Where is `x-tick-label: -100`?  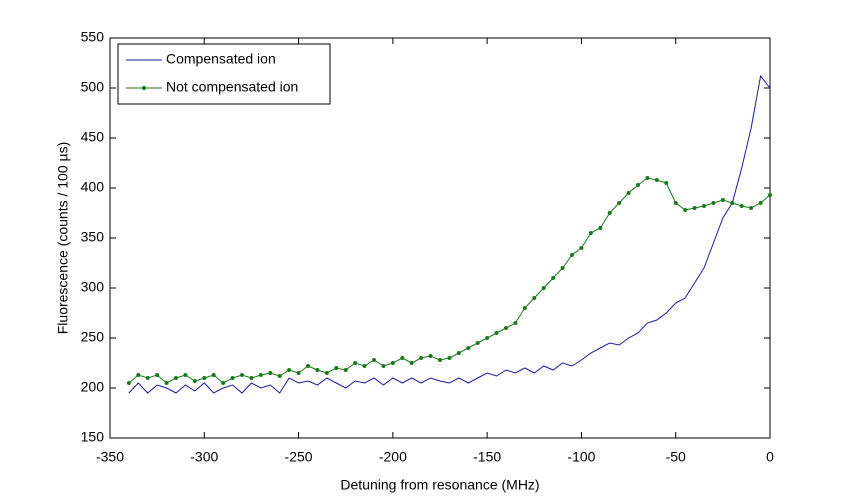
x-tick-label: -100 is located at coordinates (581, 457).